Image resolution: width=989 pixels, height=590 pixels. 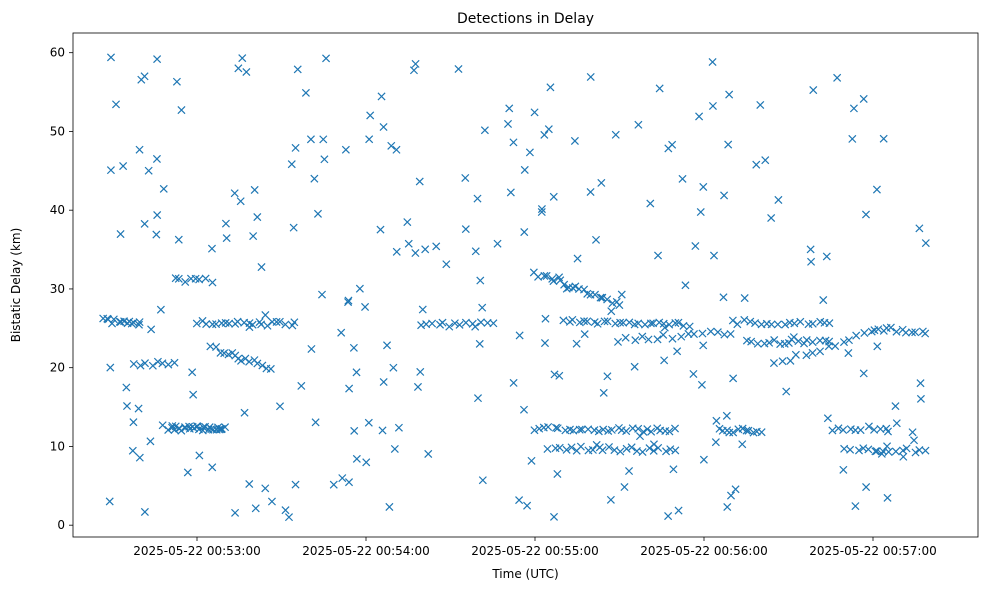 I want to click on chart-title: Detections in Delay, so click(x=525, y=19).